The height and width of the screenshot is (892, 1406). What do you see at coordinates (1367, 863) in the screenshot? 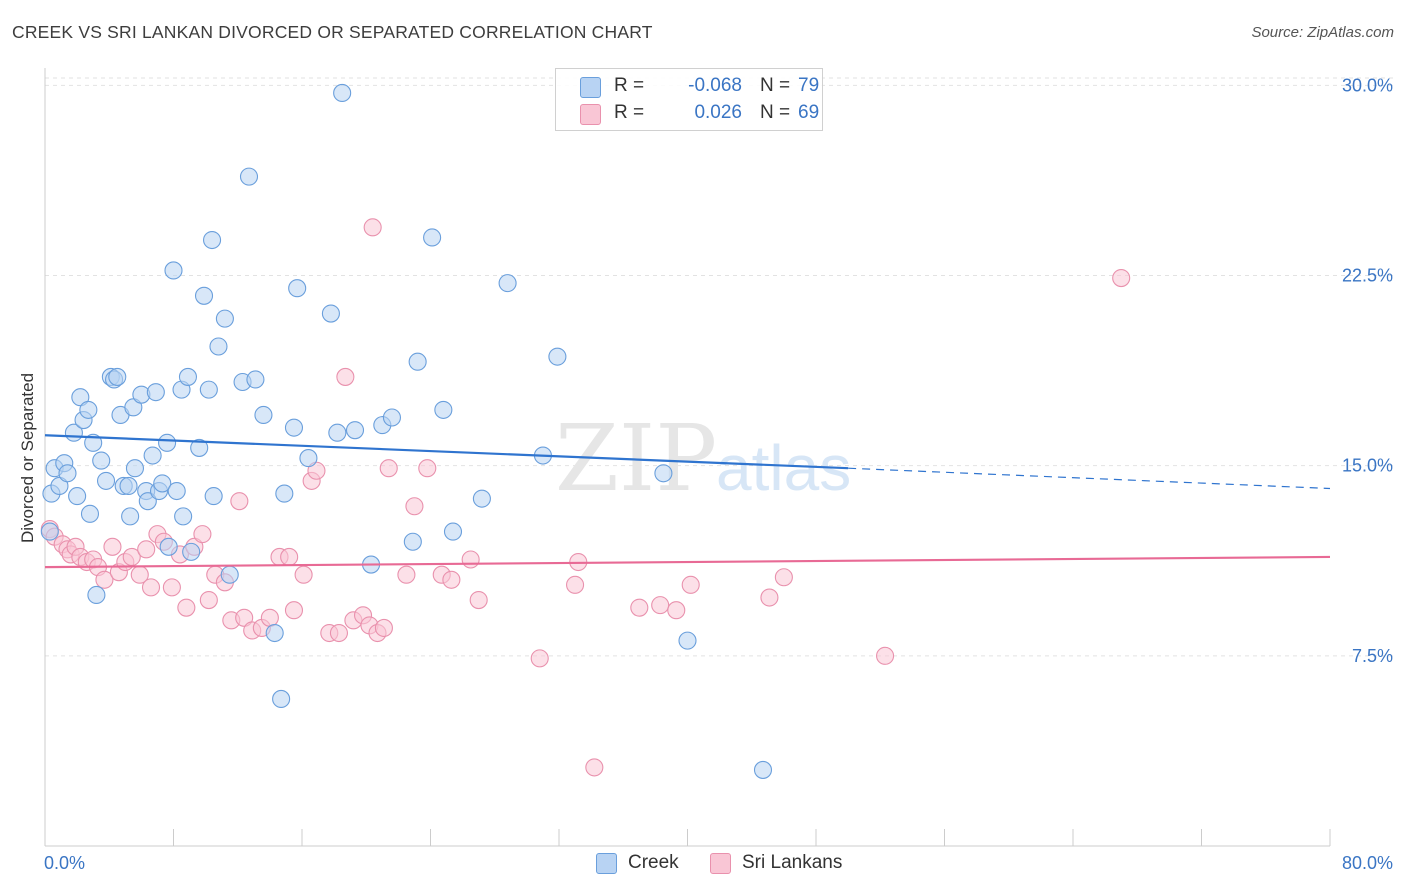
I see `x-tick-label-max: 80.0%` at bounding box center [1367, 863].